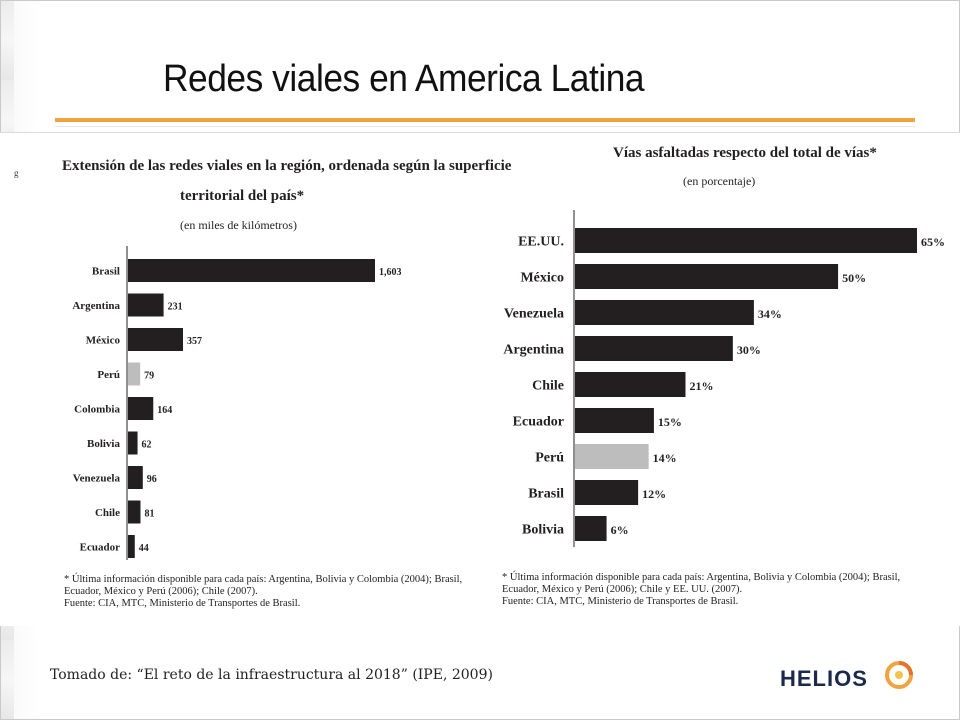  Describe the element at coordinates (719, 181) in the screenshot. I see `chart2-subtitle: (en porcentaje)` at that location.